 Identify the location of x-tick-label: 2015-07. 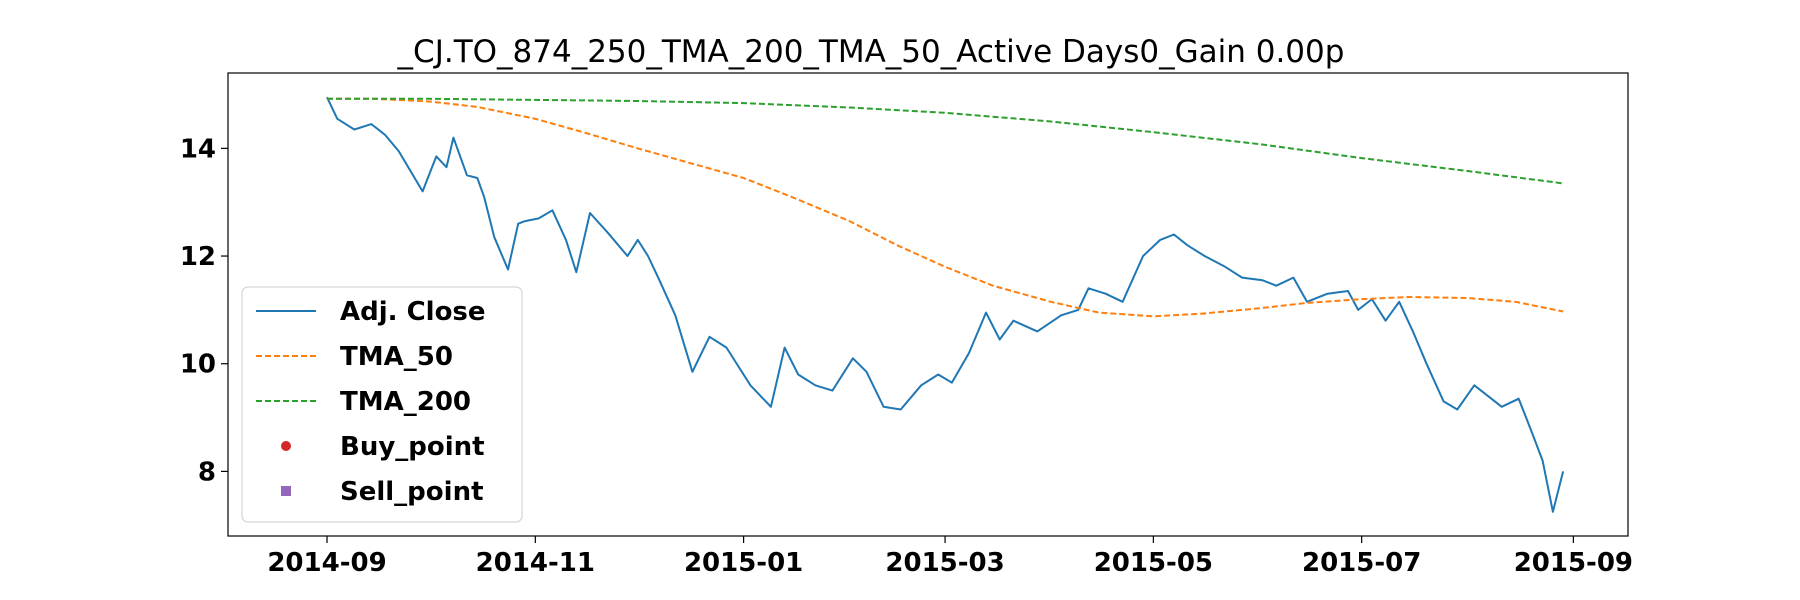
(1361, 563).